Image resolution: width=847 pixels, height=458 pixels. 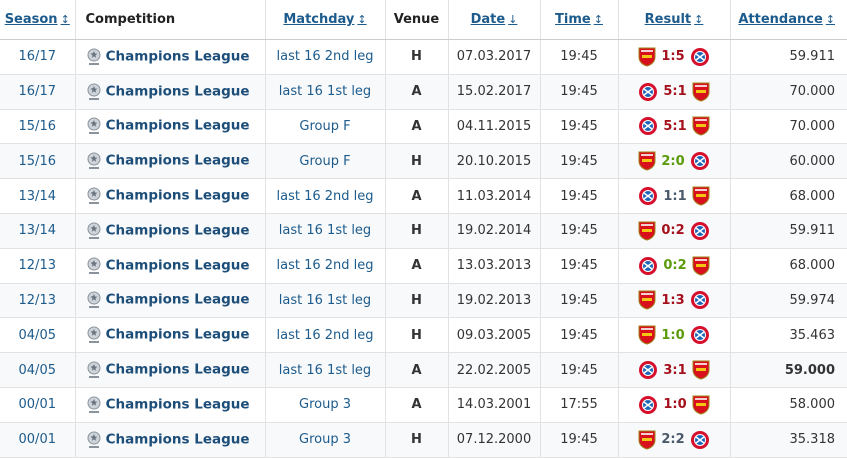 I want to click on column-header: Date ↓, so click(x=493, y=20).